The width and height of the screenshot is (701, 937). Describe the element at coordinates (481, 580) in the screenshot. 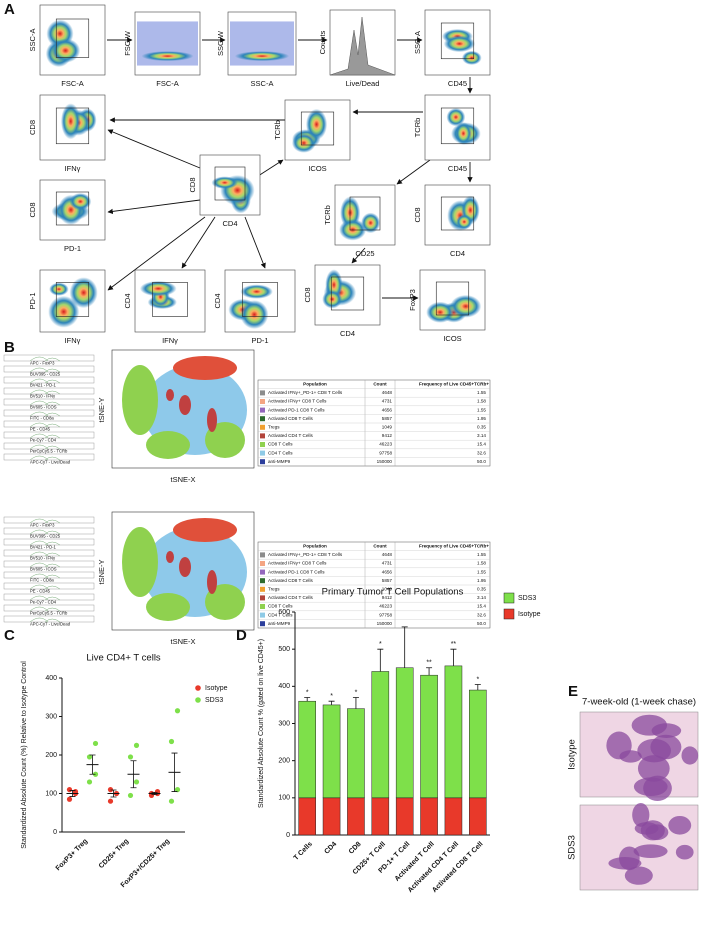

I see `table-cell: 1.95` at that location.